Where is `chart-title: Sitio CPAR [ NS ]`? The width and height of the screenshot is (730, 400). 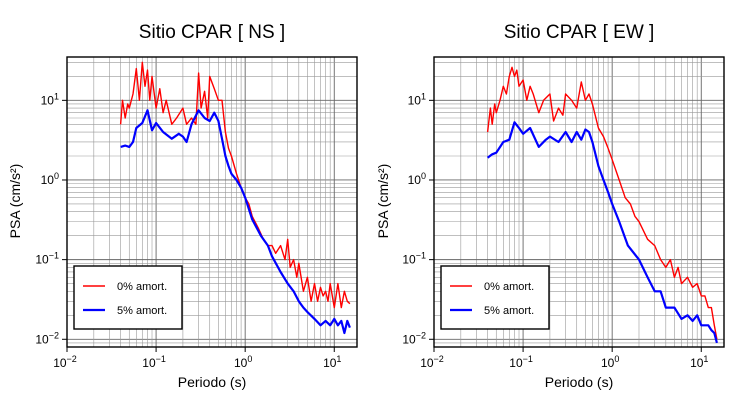 chart-title: Sitio CPAR [ NS ] is located at coordinates (212, 32).